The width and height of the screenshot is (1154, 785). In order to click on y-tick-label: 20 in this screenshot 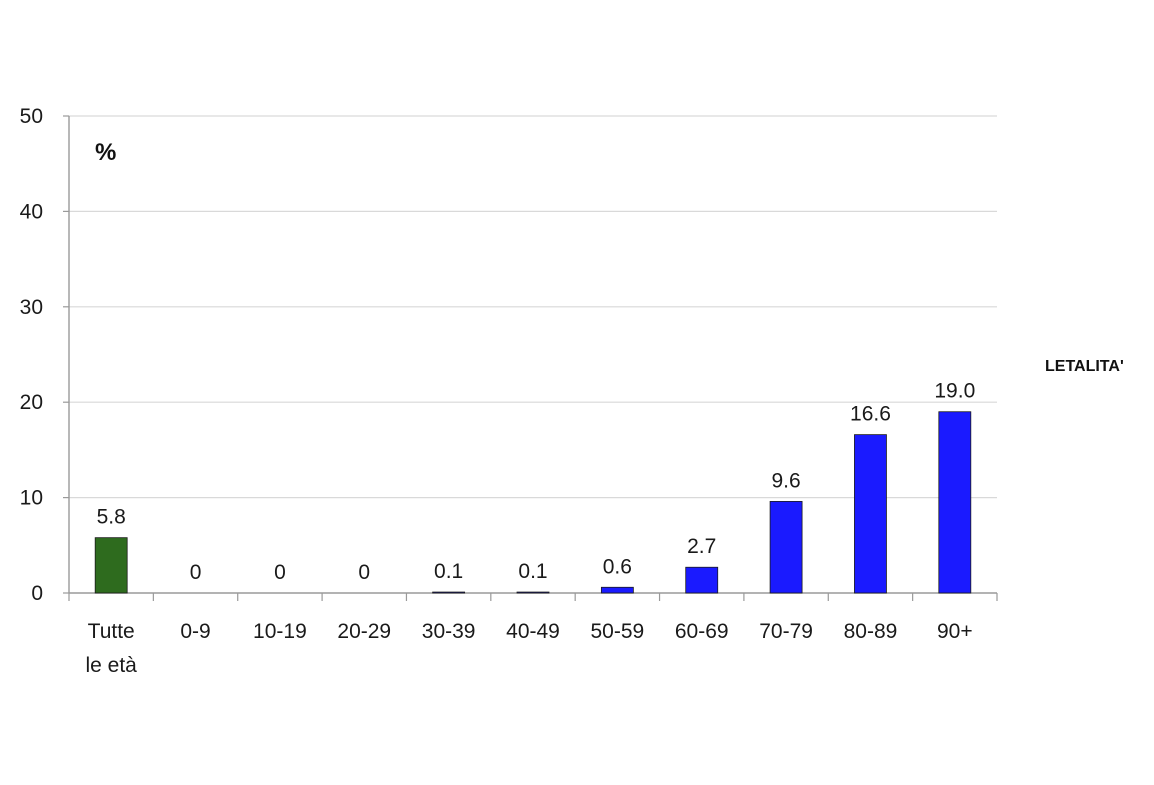, I will do `click(31, 402)`.